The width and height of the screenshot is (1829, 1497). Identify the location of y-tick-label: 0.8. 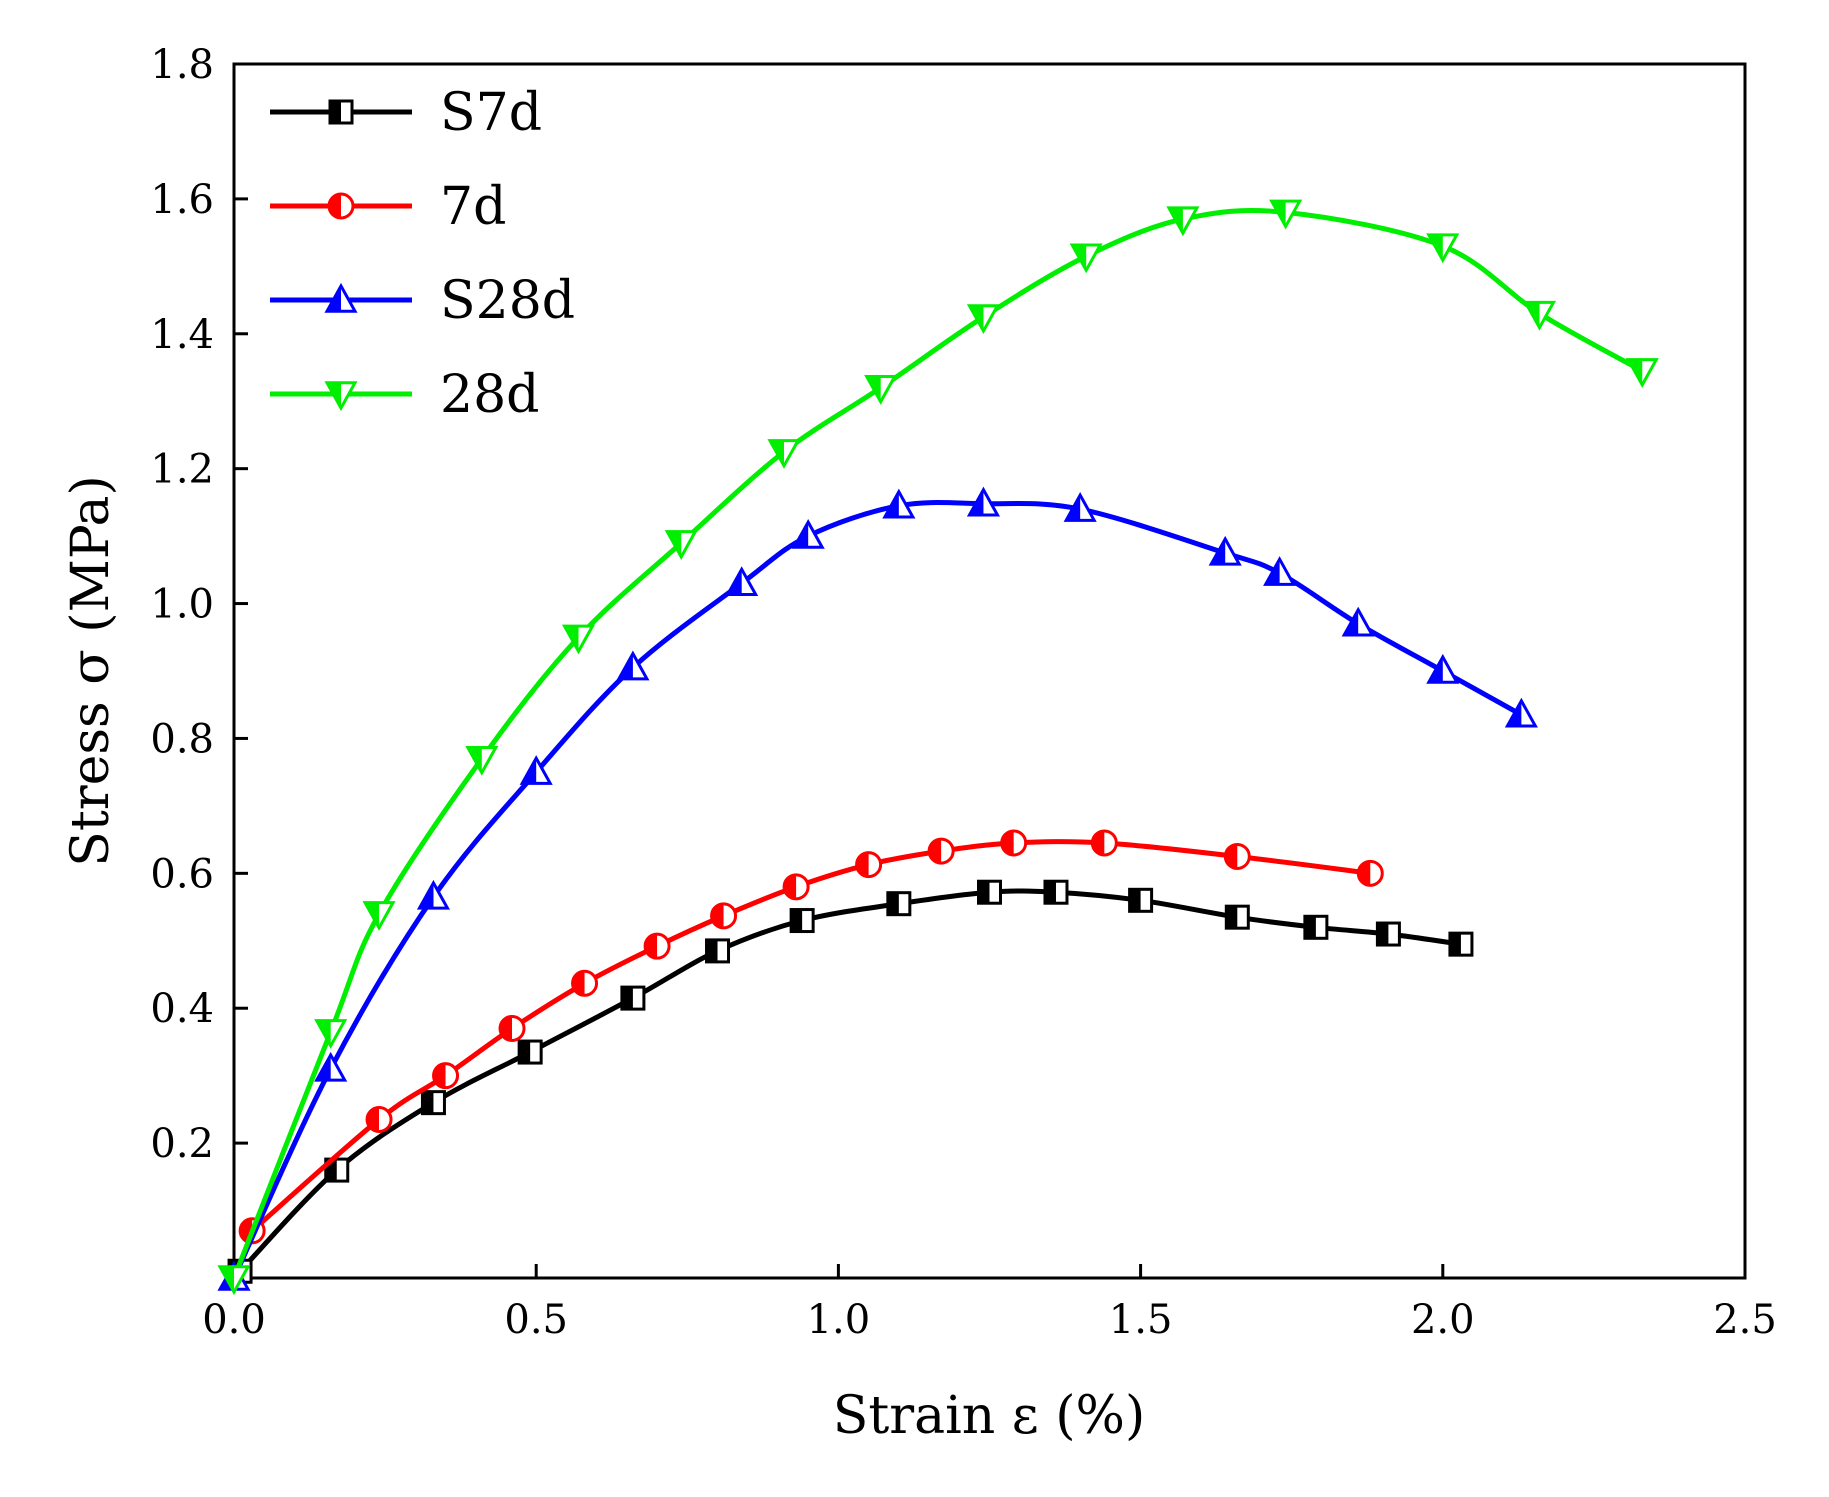
(182, 739).